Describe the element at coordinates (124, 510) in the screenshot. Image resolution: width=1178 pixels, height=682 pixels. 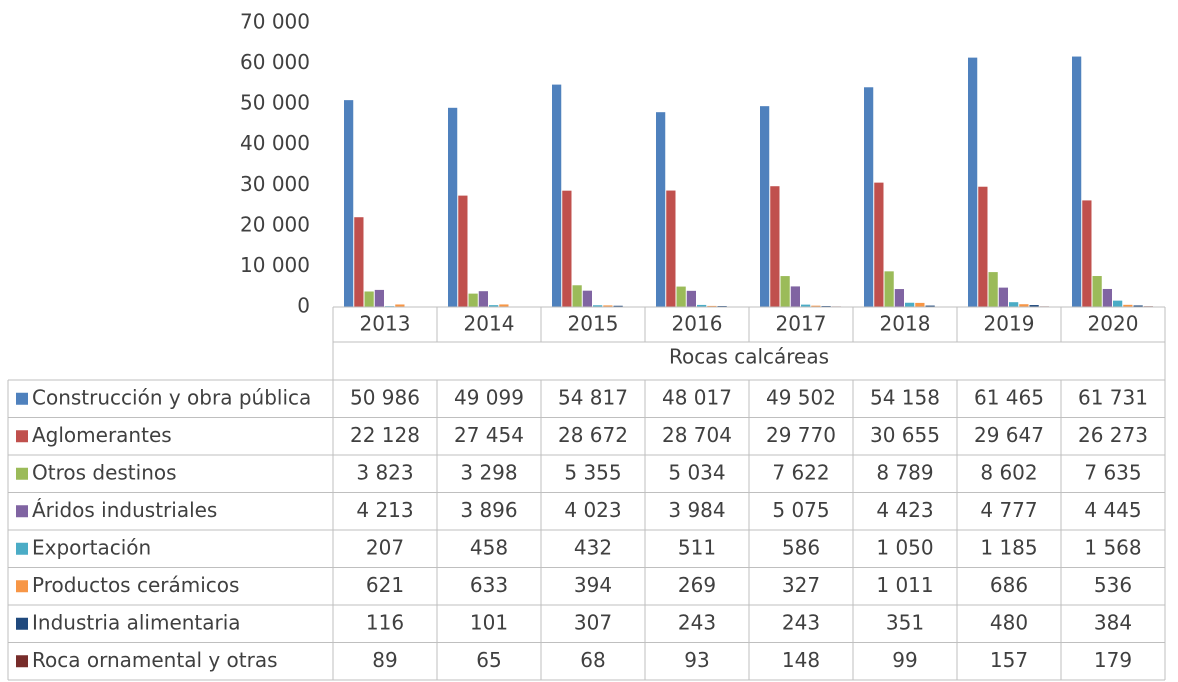
I see `legend-label: Áridos industriales` at that location.